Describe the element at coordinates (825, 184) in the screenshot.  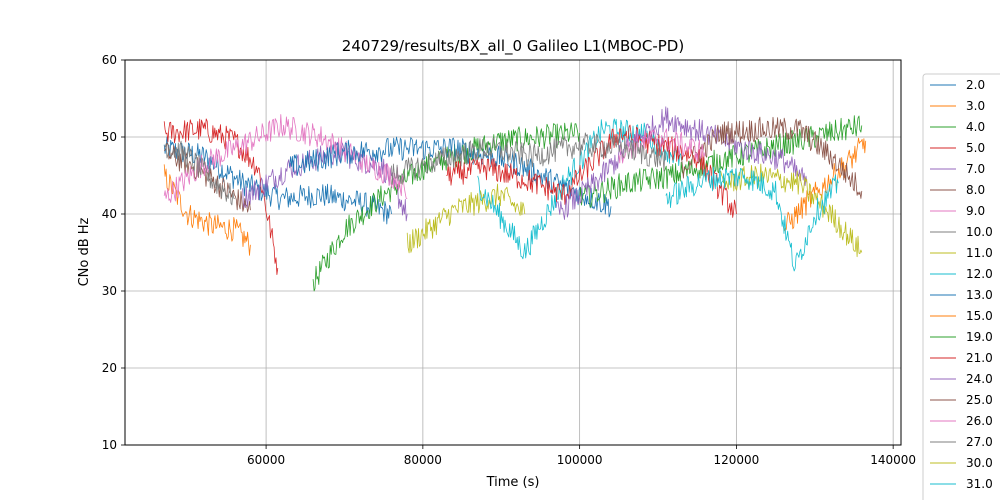
I see `series-line-15.0` at that location.